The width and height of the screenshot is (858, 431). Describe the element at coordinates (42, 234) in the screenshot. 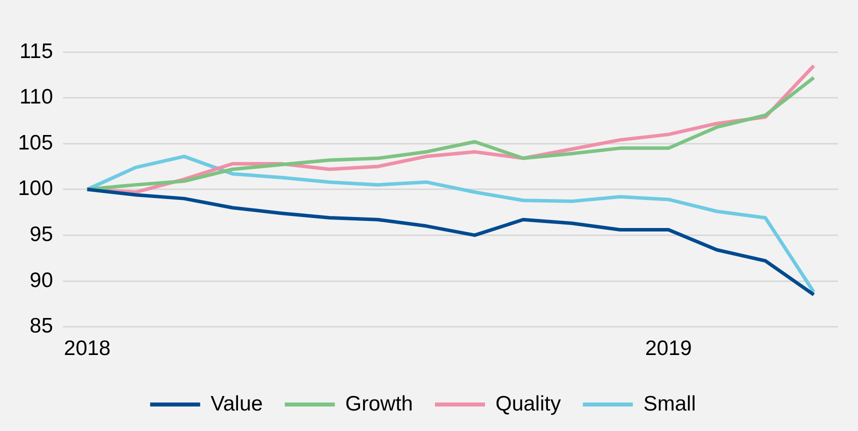

I see `y-tick-label: 95` at that location.